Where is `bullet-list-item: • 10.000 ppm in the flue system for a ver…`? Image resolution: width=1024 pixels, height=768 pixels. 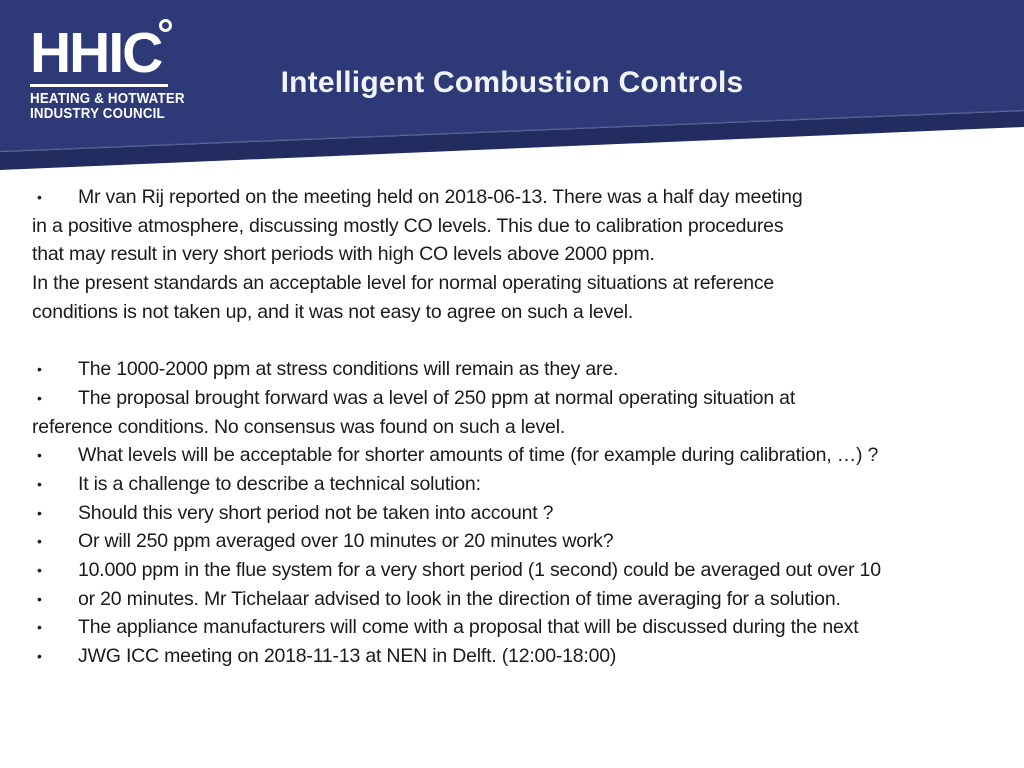
bullet-list-item: • 10.000 ppm in the flue system for a ver… is located at coordinates (512, 570).